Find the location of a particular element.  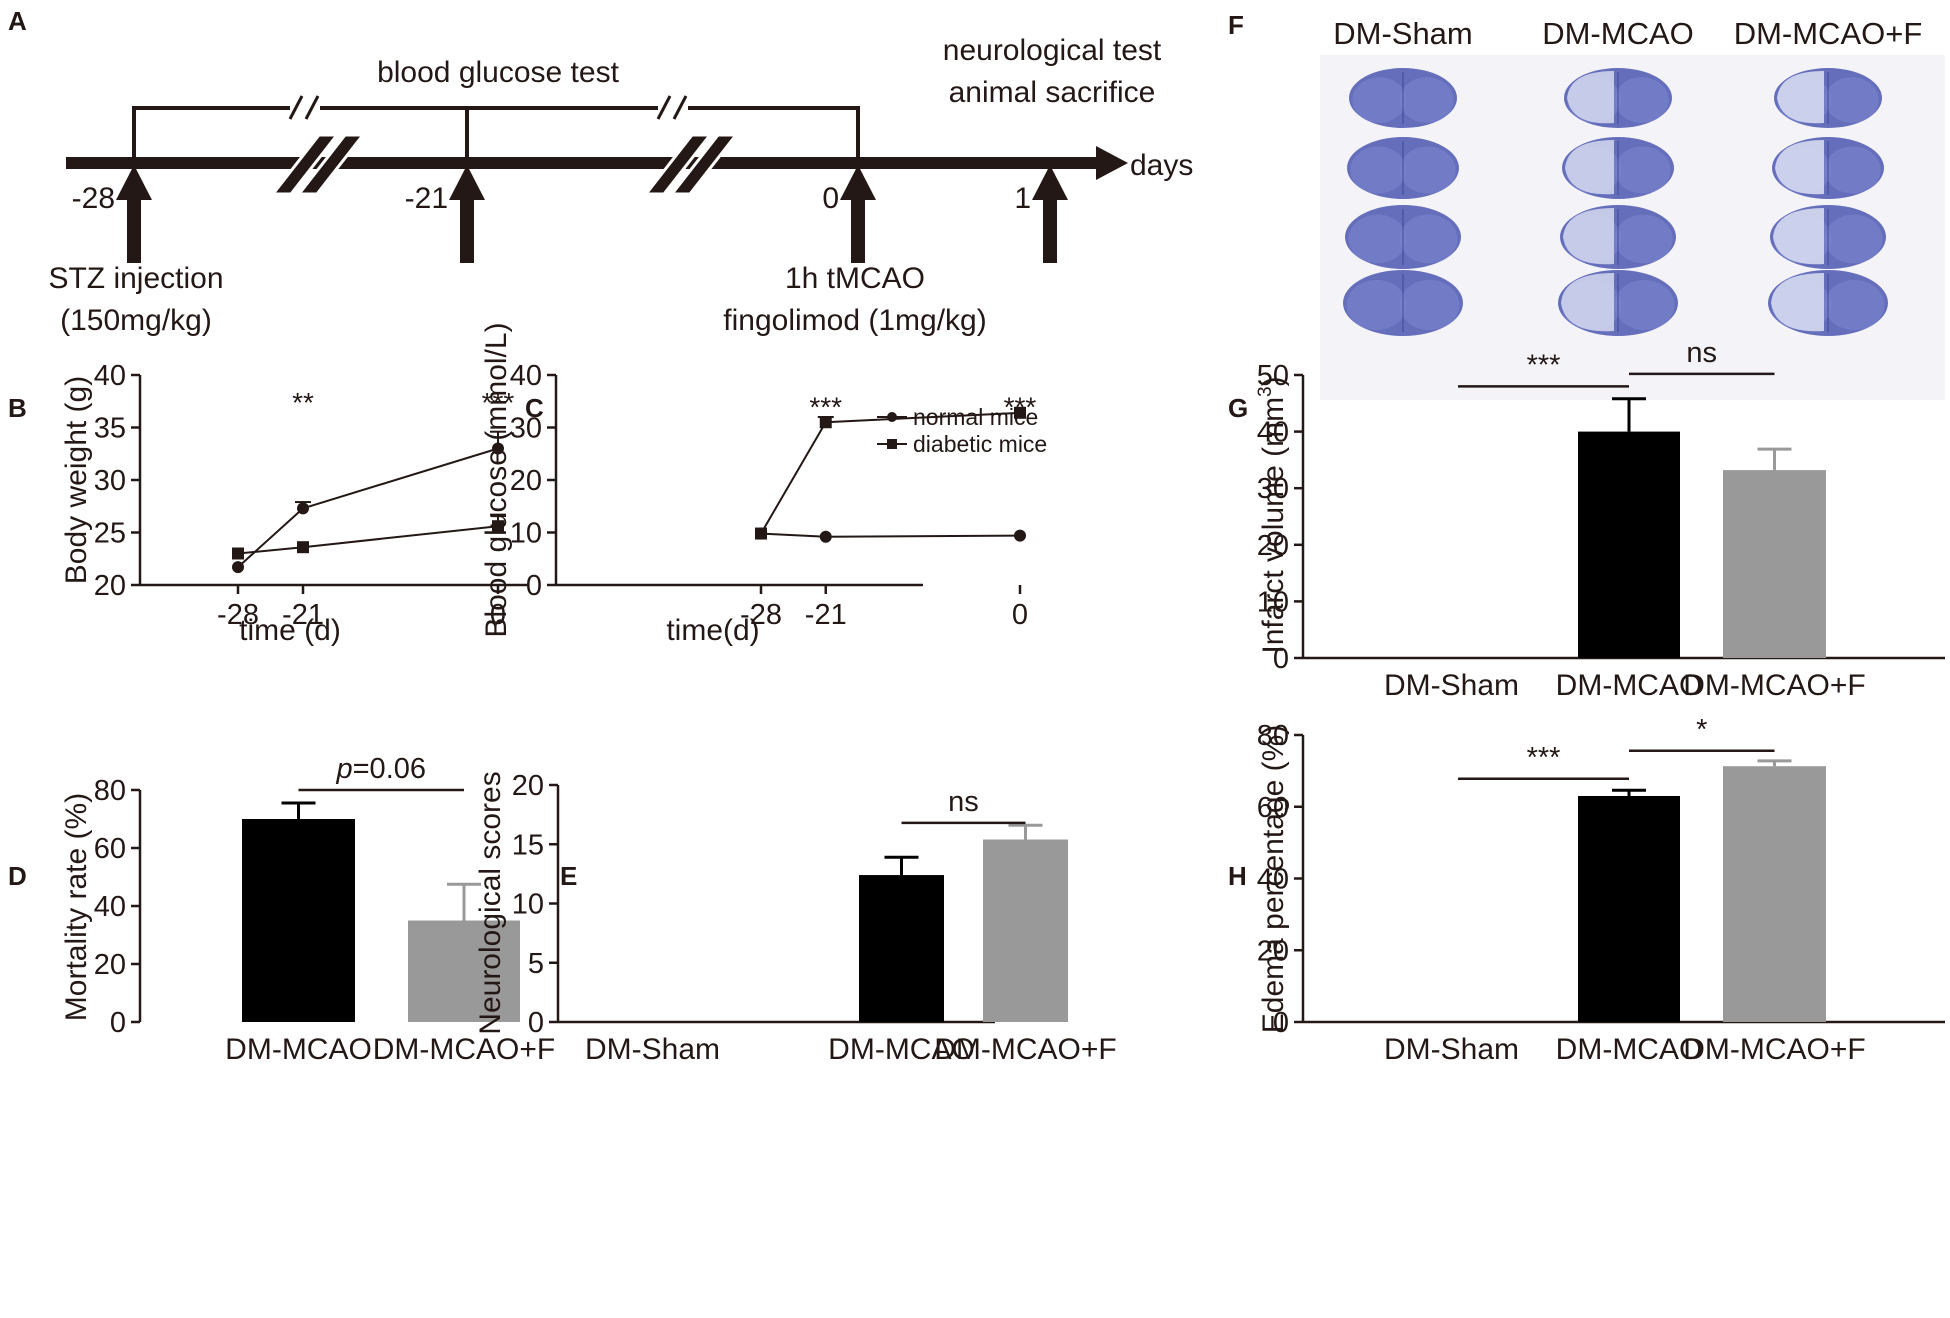

label-neurological-test: neurological test is located at coordinates (1052, 50).